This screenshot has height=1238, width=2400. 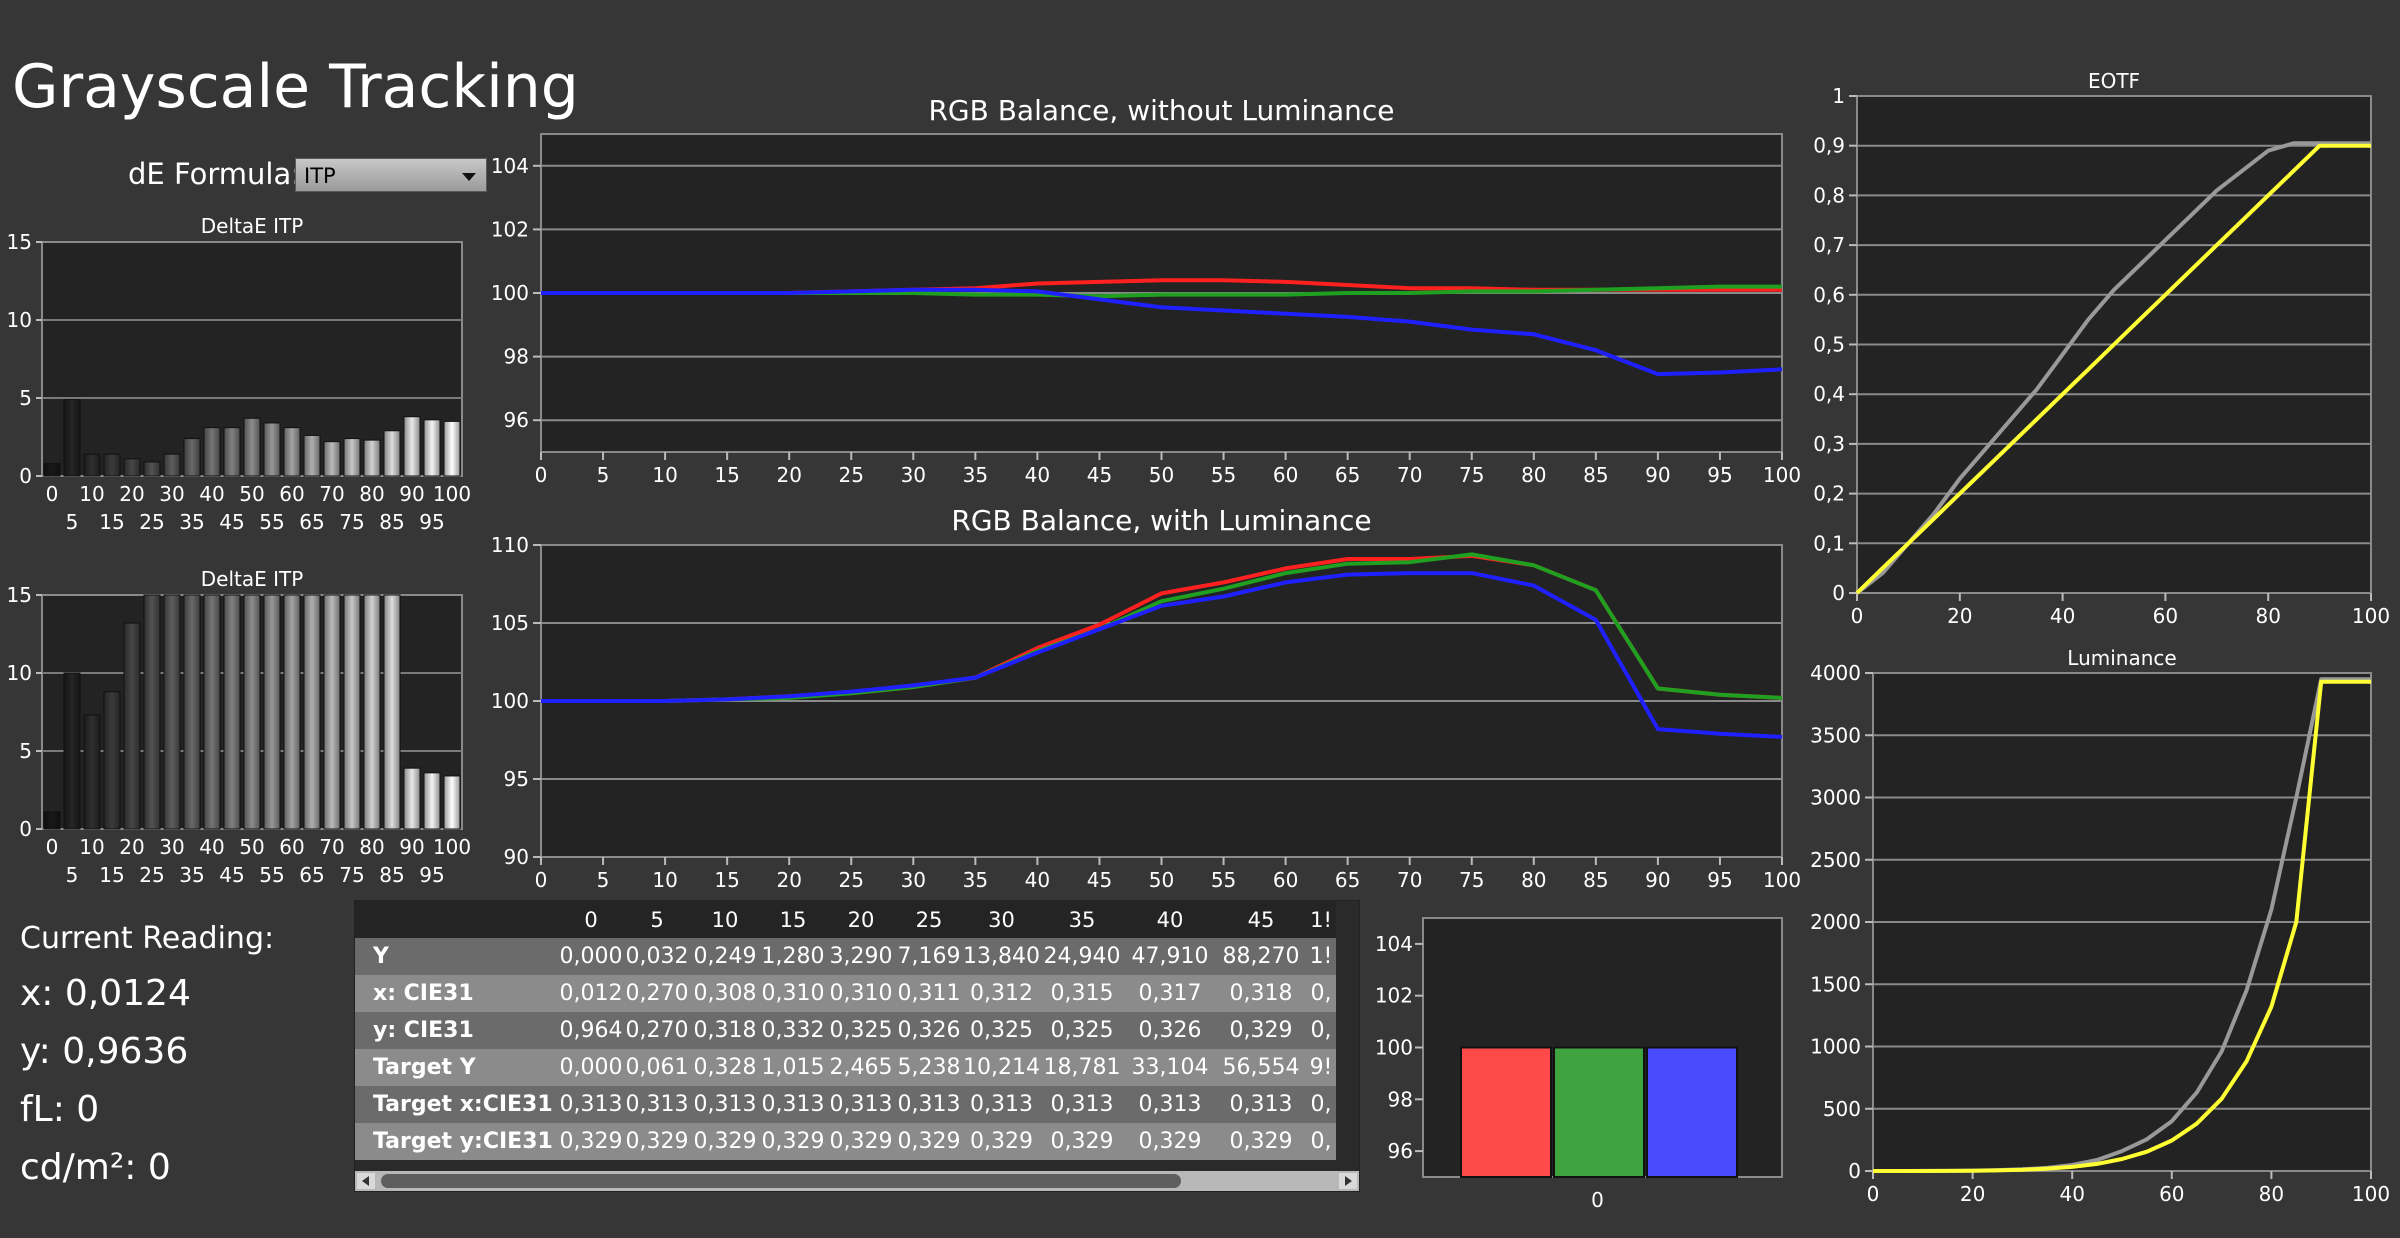 What do you see at coordinates (2114, 344) in the screenshot?
I see `plot-area` at bounding box center [2114, 344].